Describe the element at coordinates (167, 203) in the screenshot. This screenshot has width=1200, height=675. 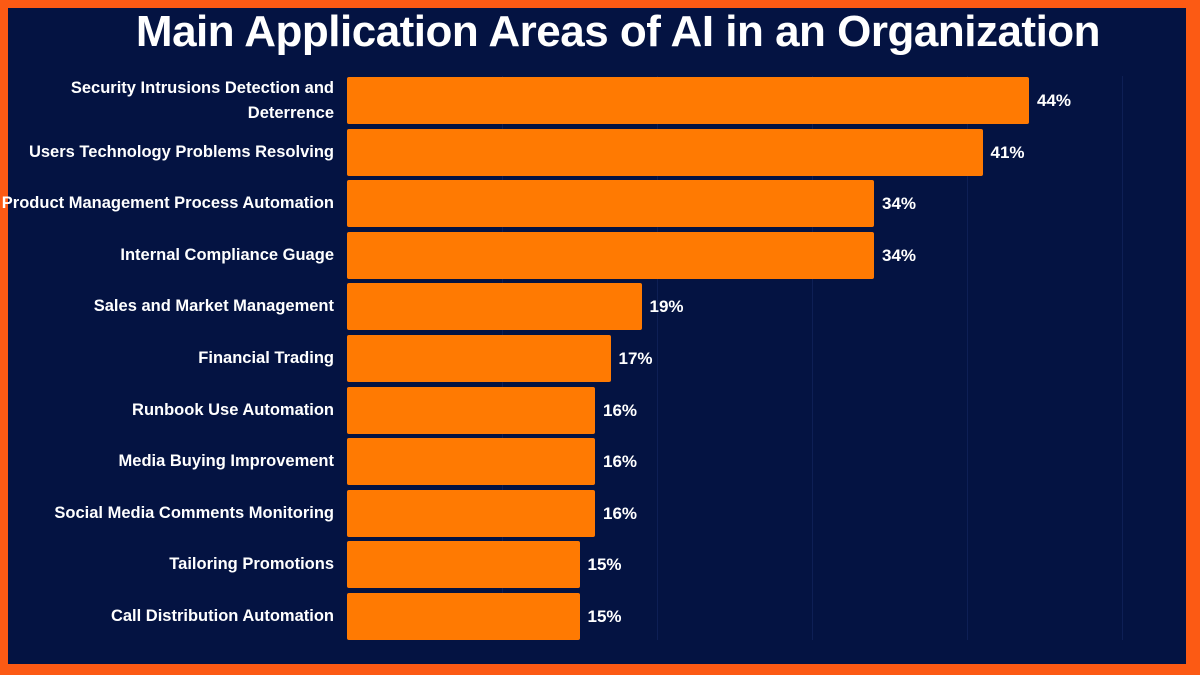
I see `category-label: Product Management Process Automation` at that location.